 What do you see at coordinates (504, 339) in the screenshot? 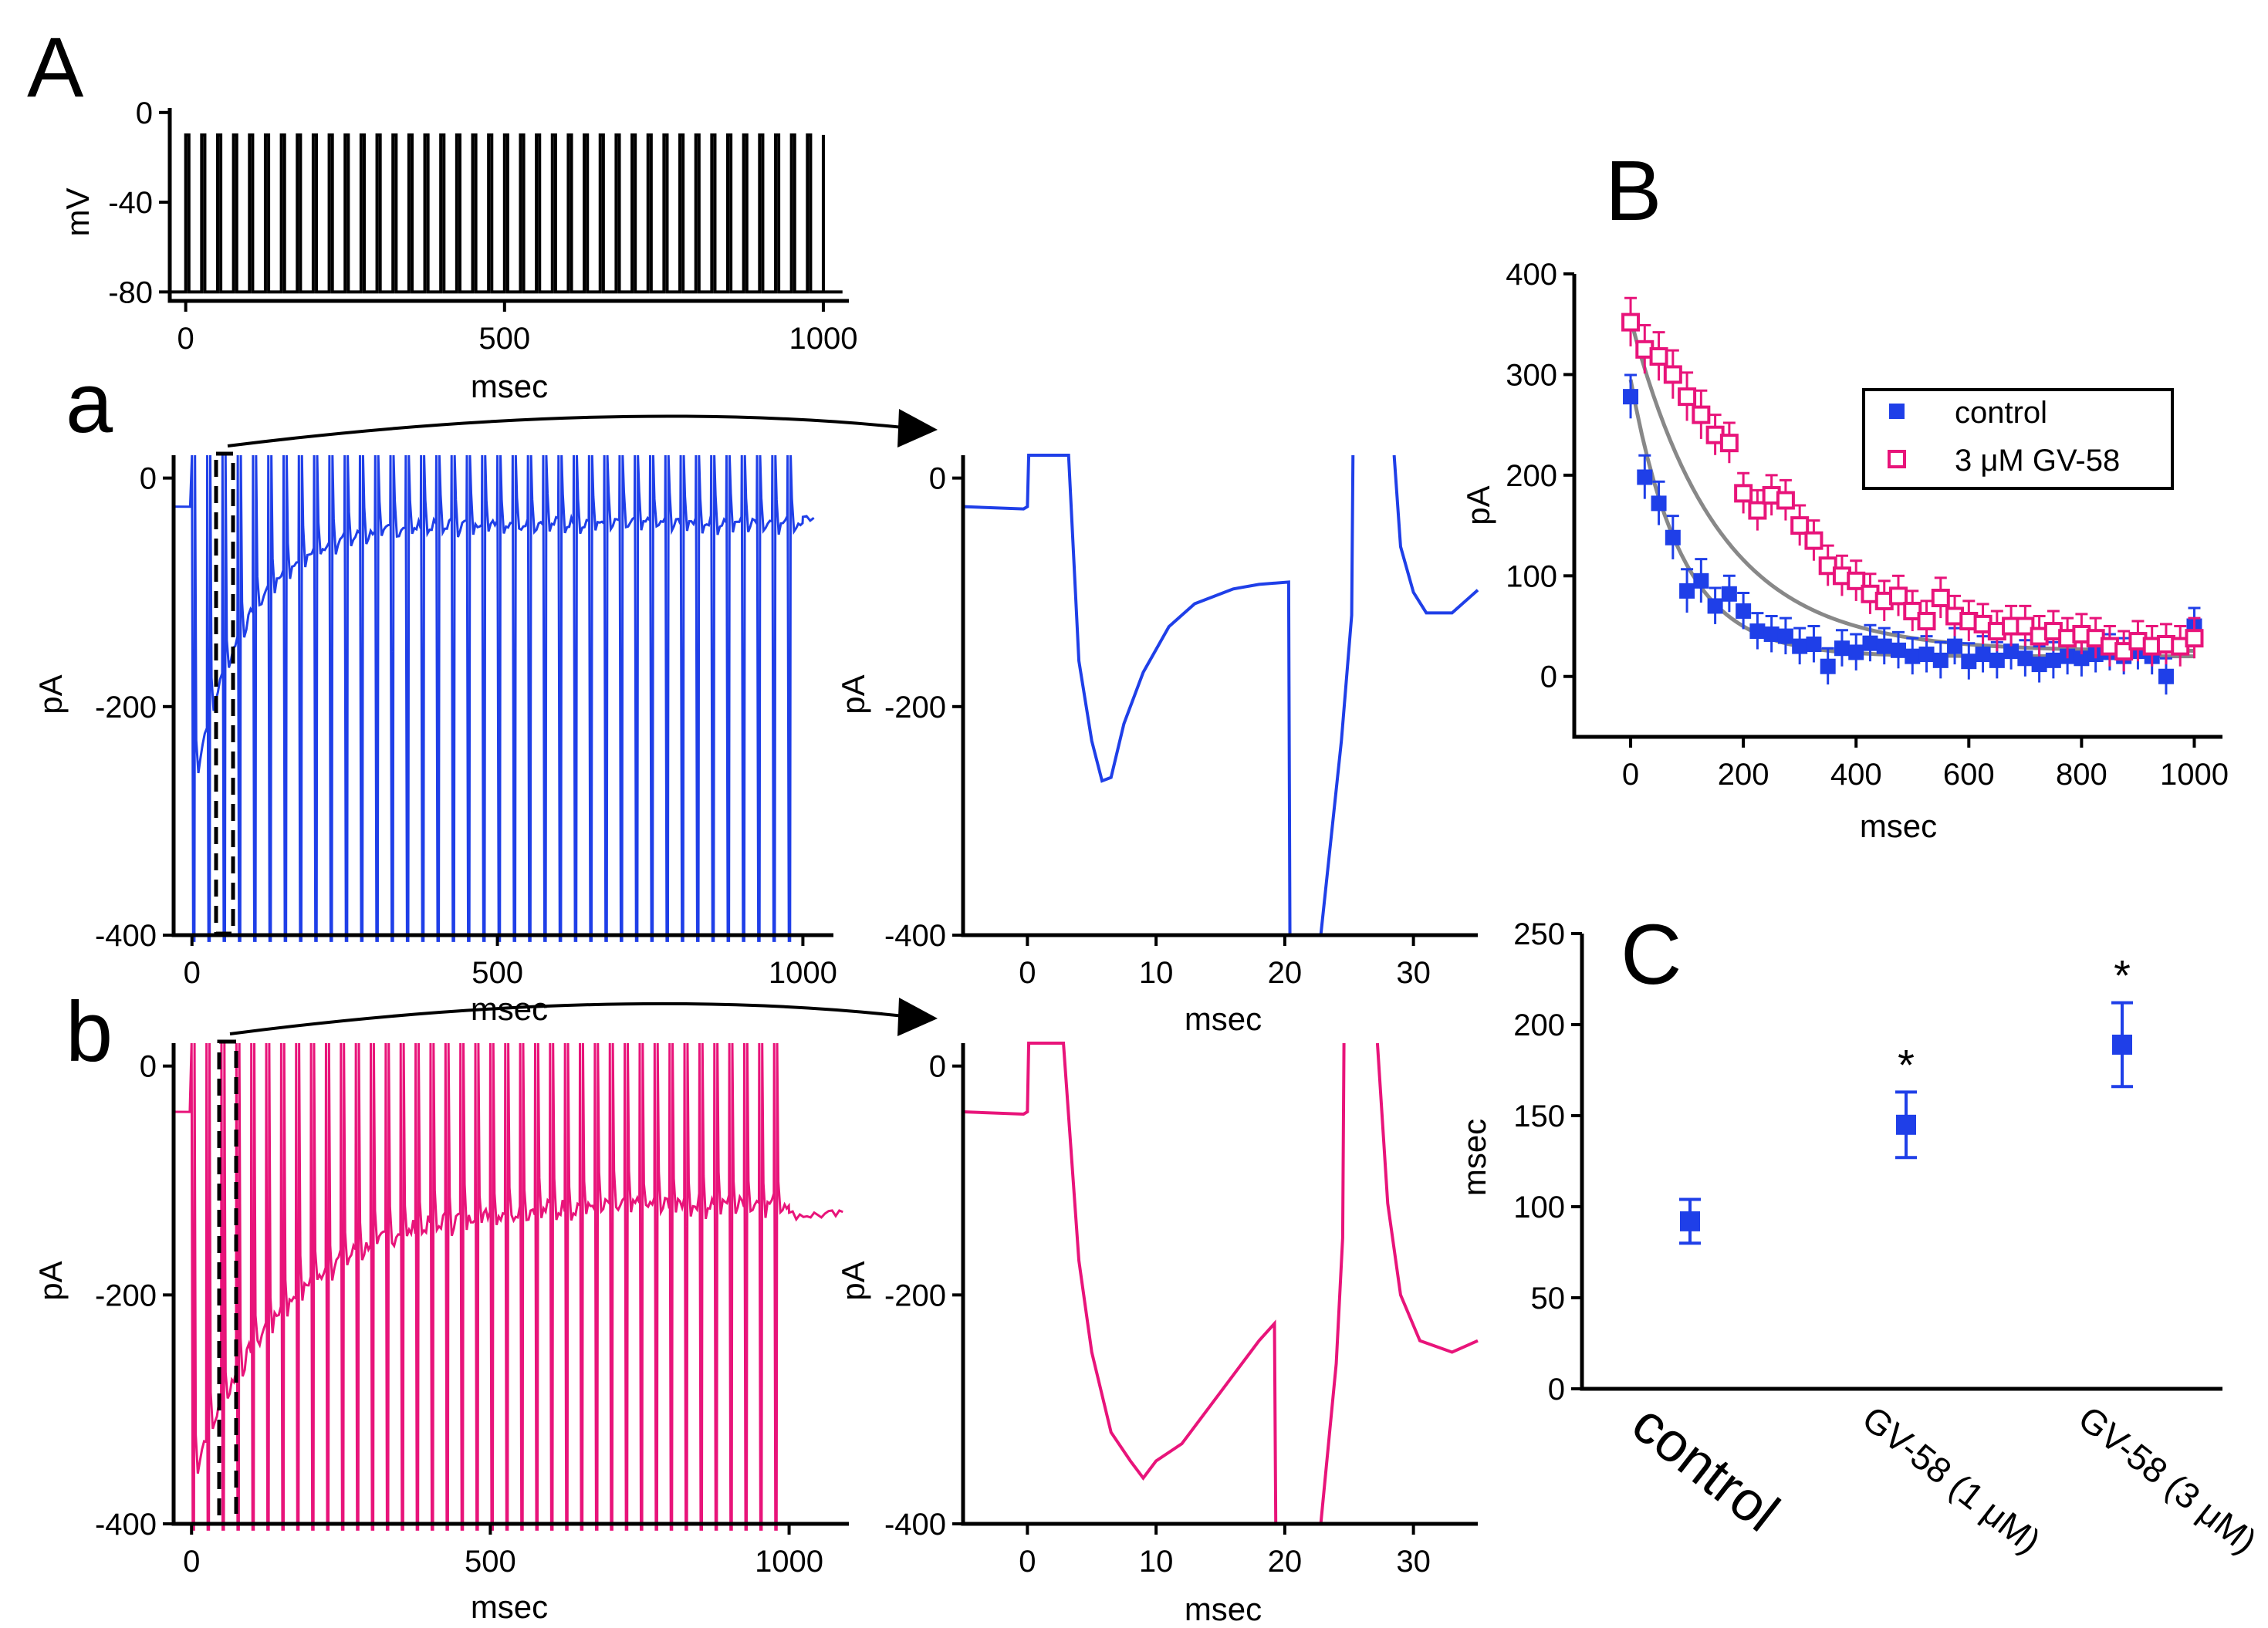
I see `A-xtick-label: 500` at bounding box center [504, 339].